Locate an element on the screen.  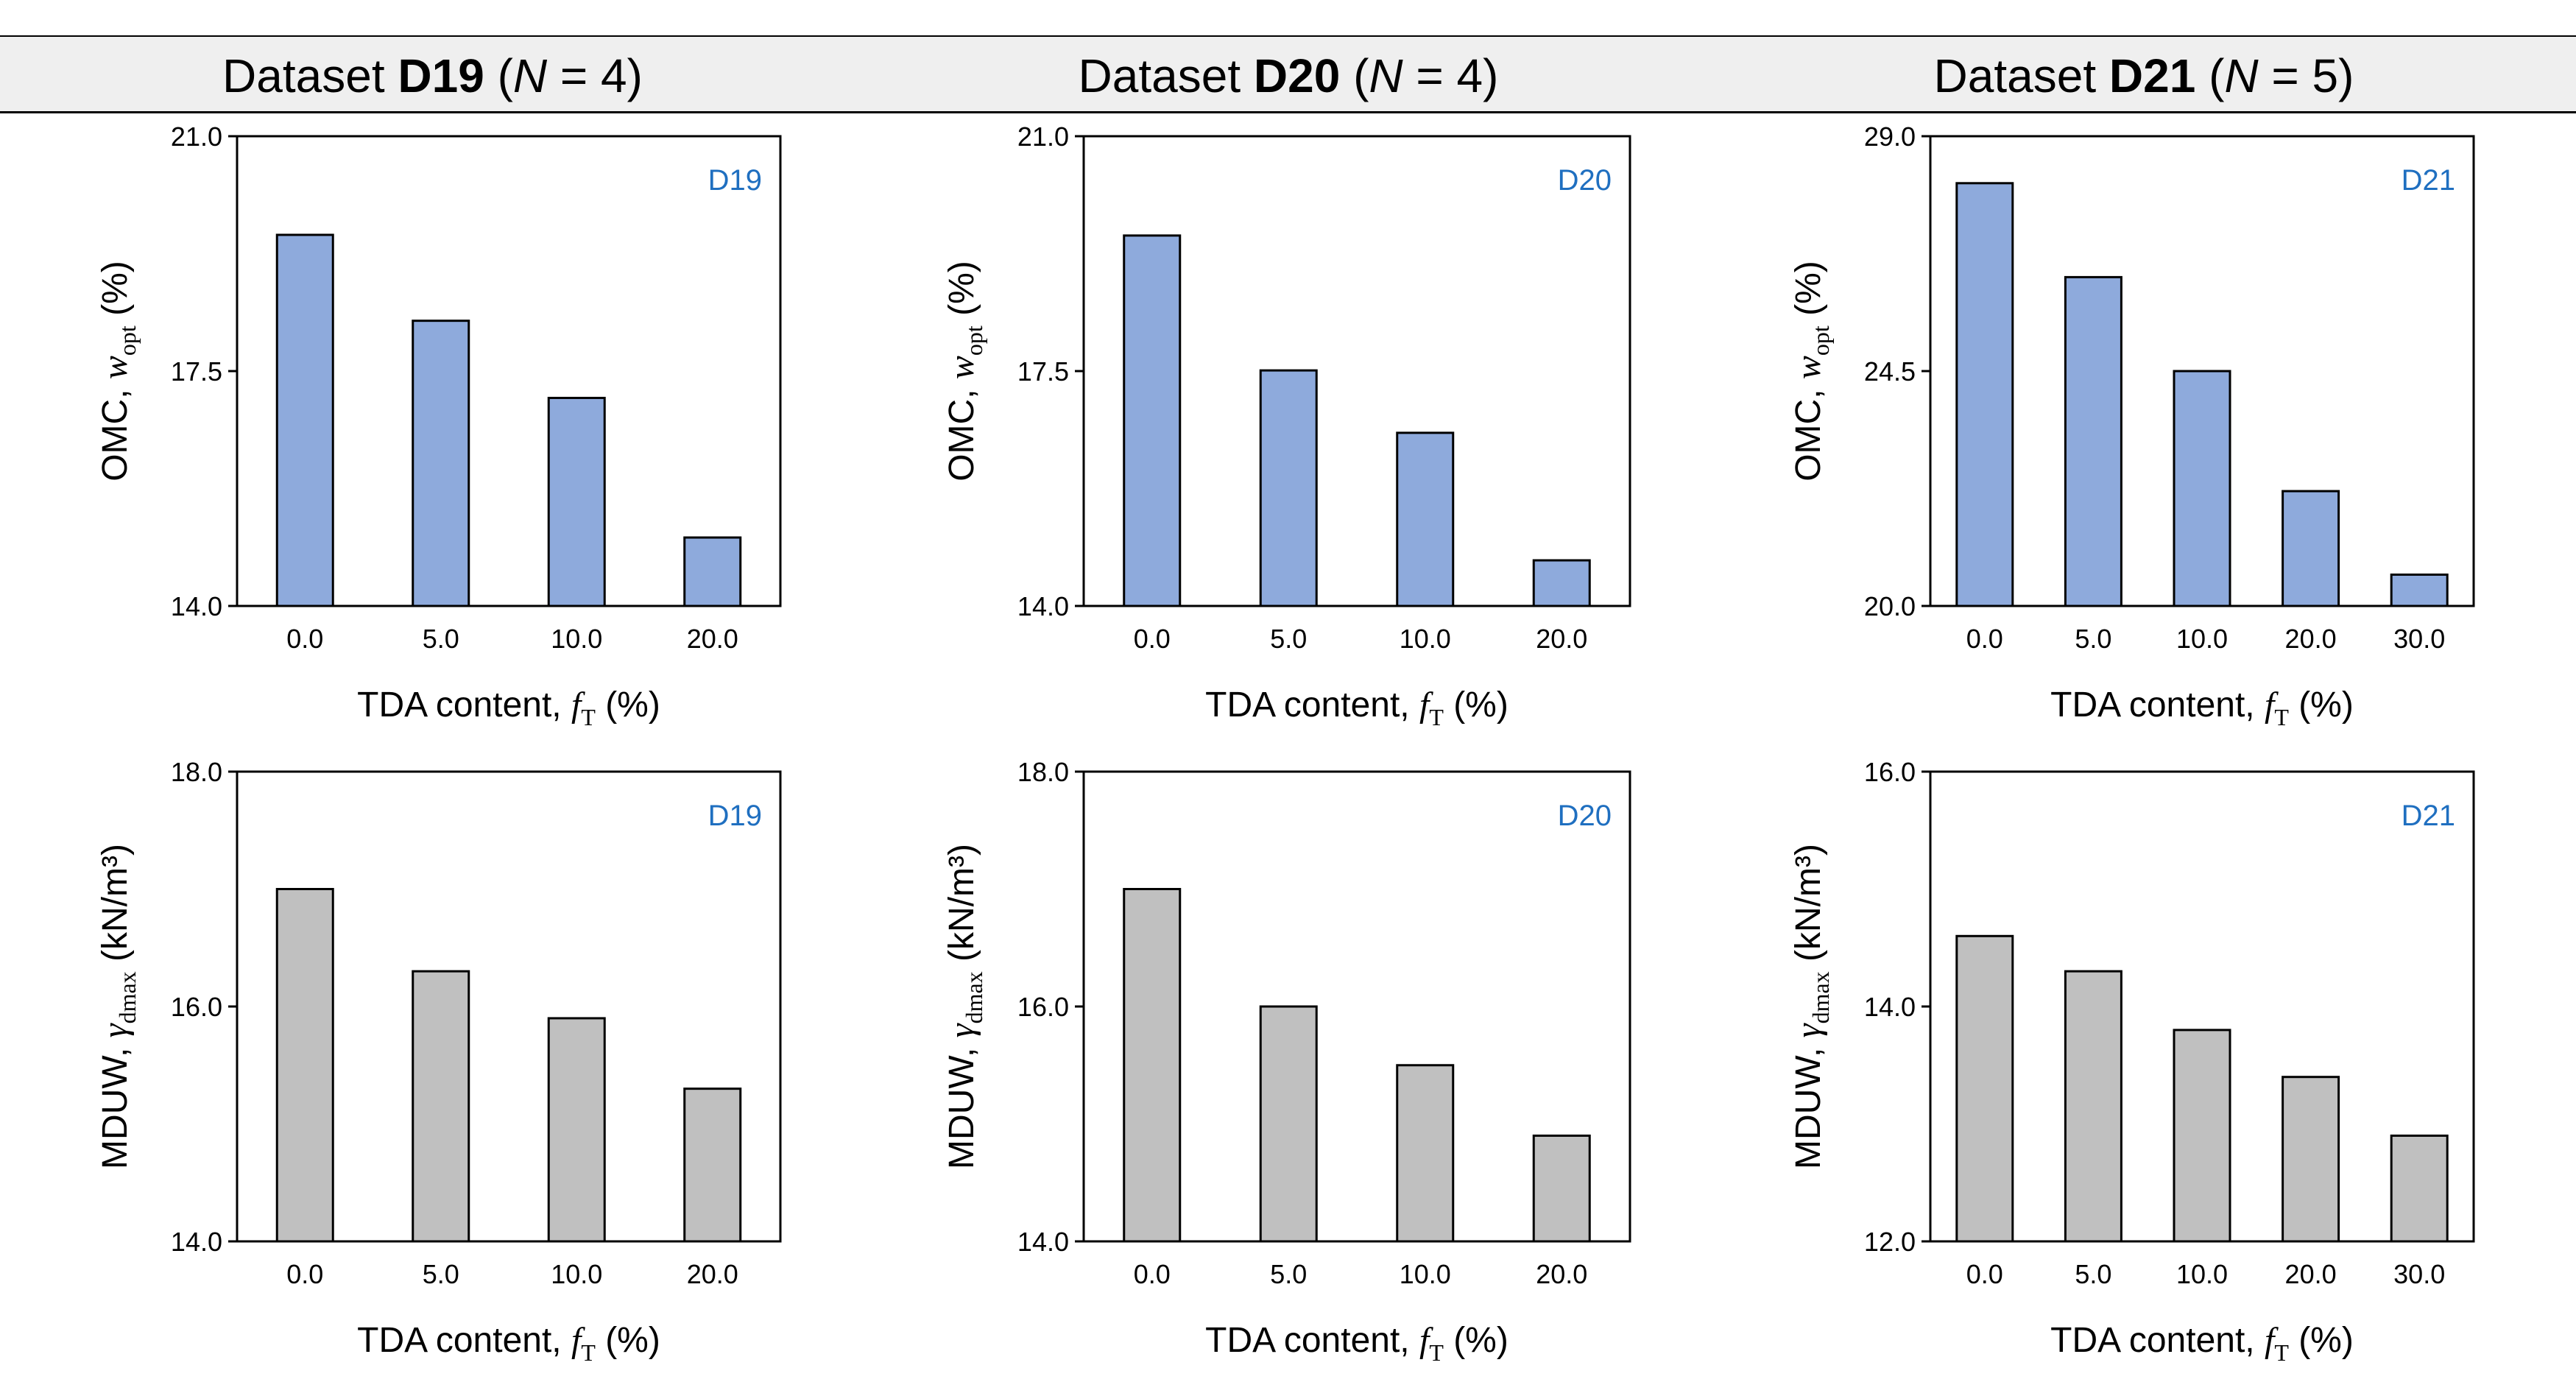
header-band is located at coordinates (1288, 74).